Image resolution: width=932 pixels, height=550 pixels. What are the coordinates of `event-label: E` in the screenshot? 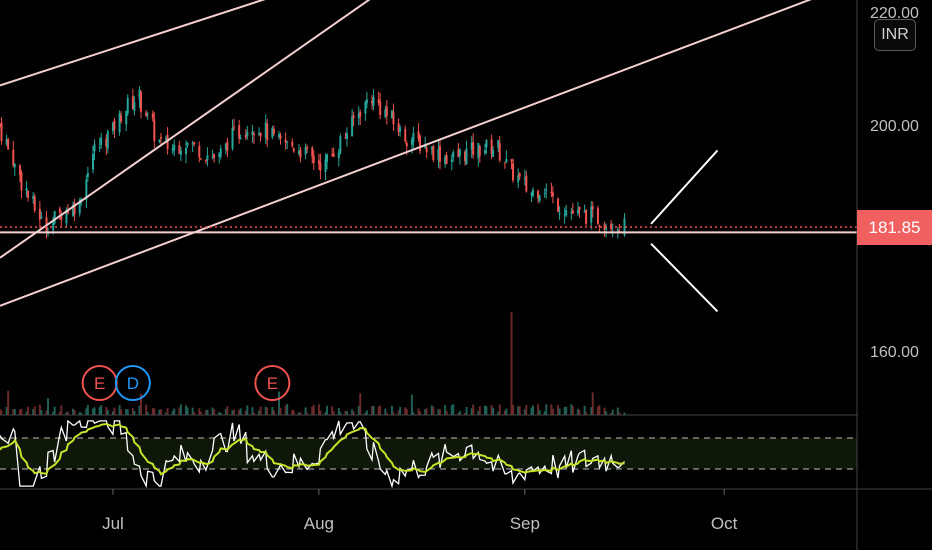 It's located at (99, 383).